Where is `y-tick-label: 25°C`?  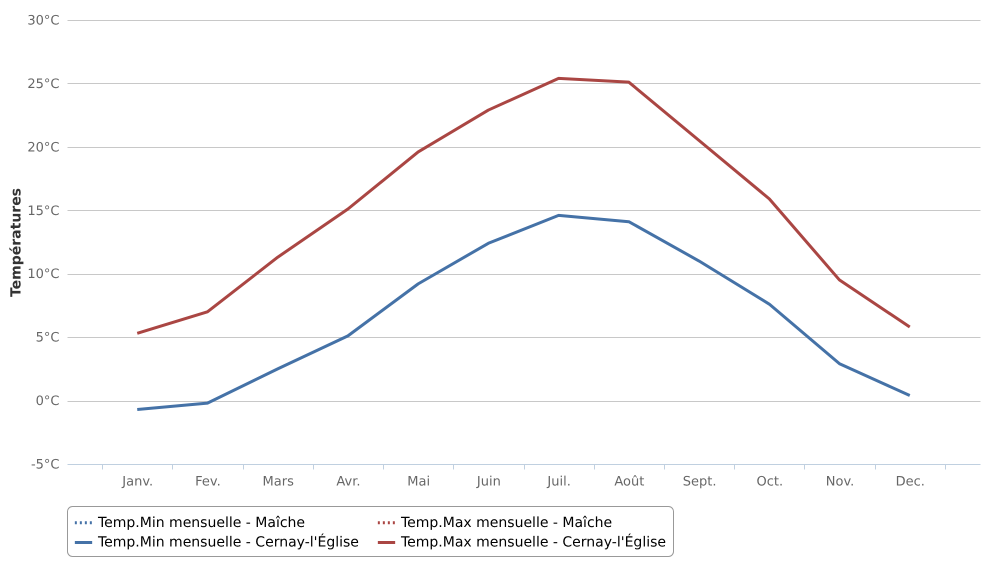
y-tick-label: 25°C is located at coordinates (43, 84).